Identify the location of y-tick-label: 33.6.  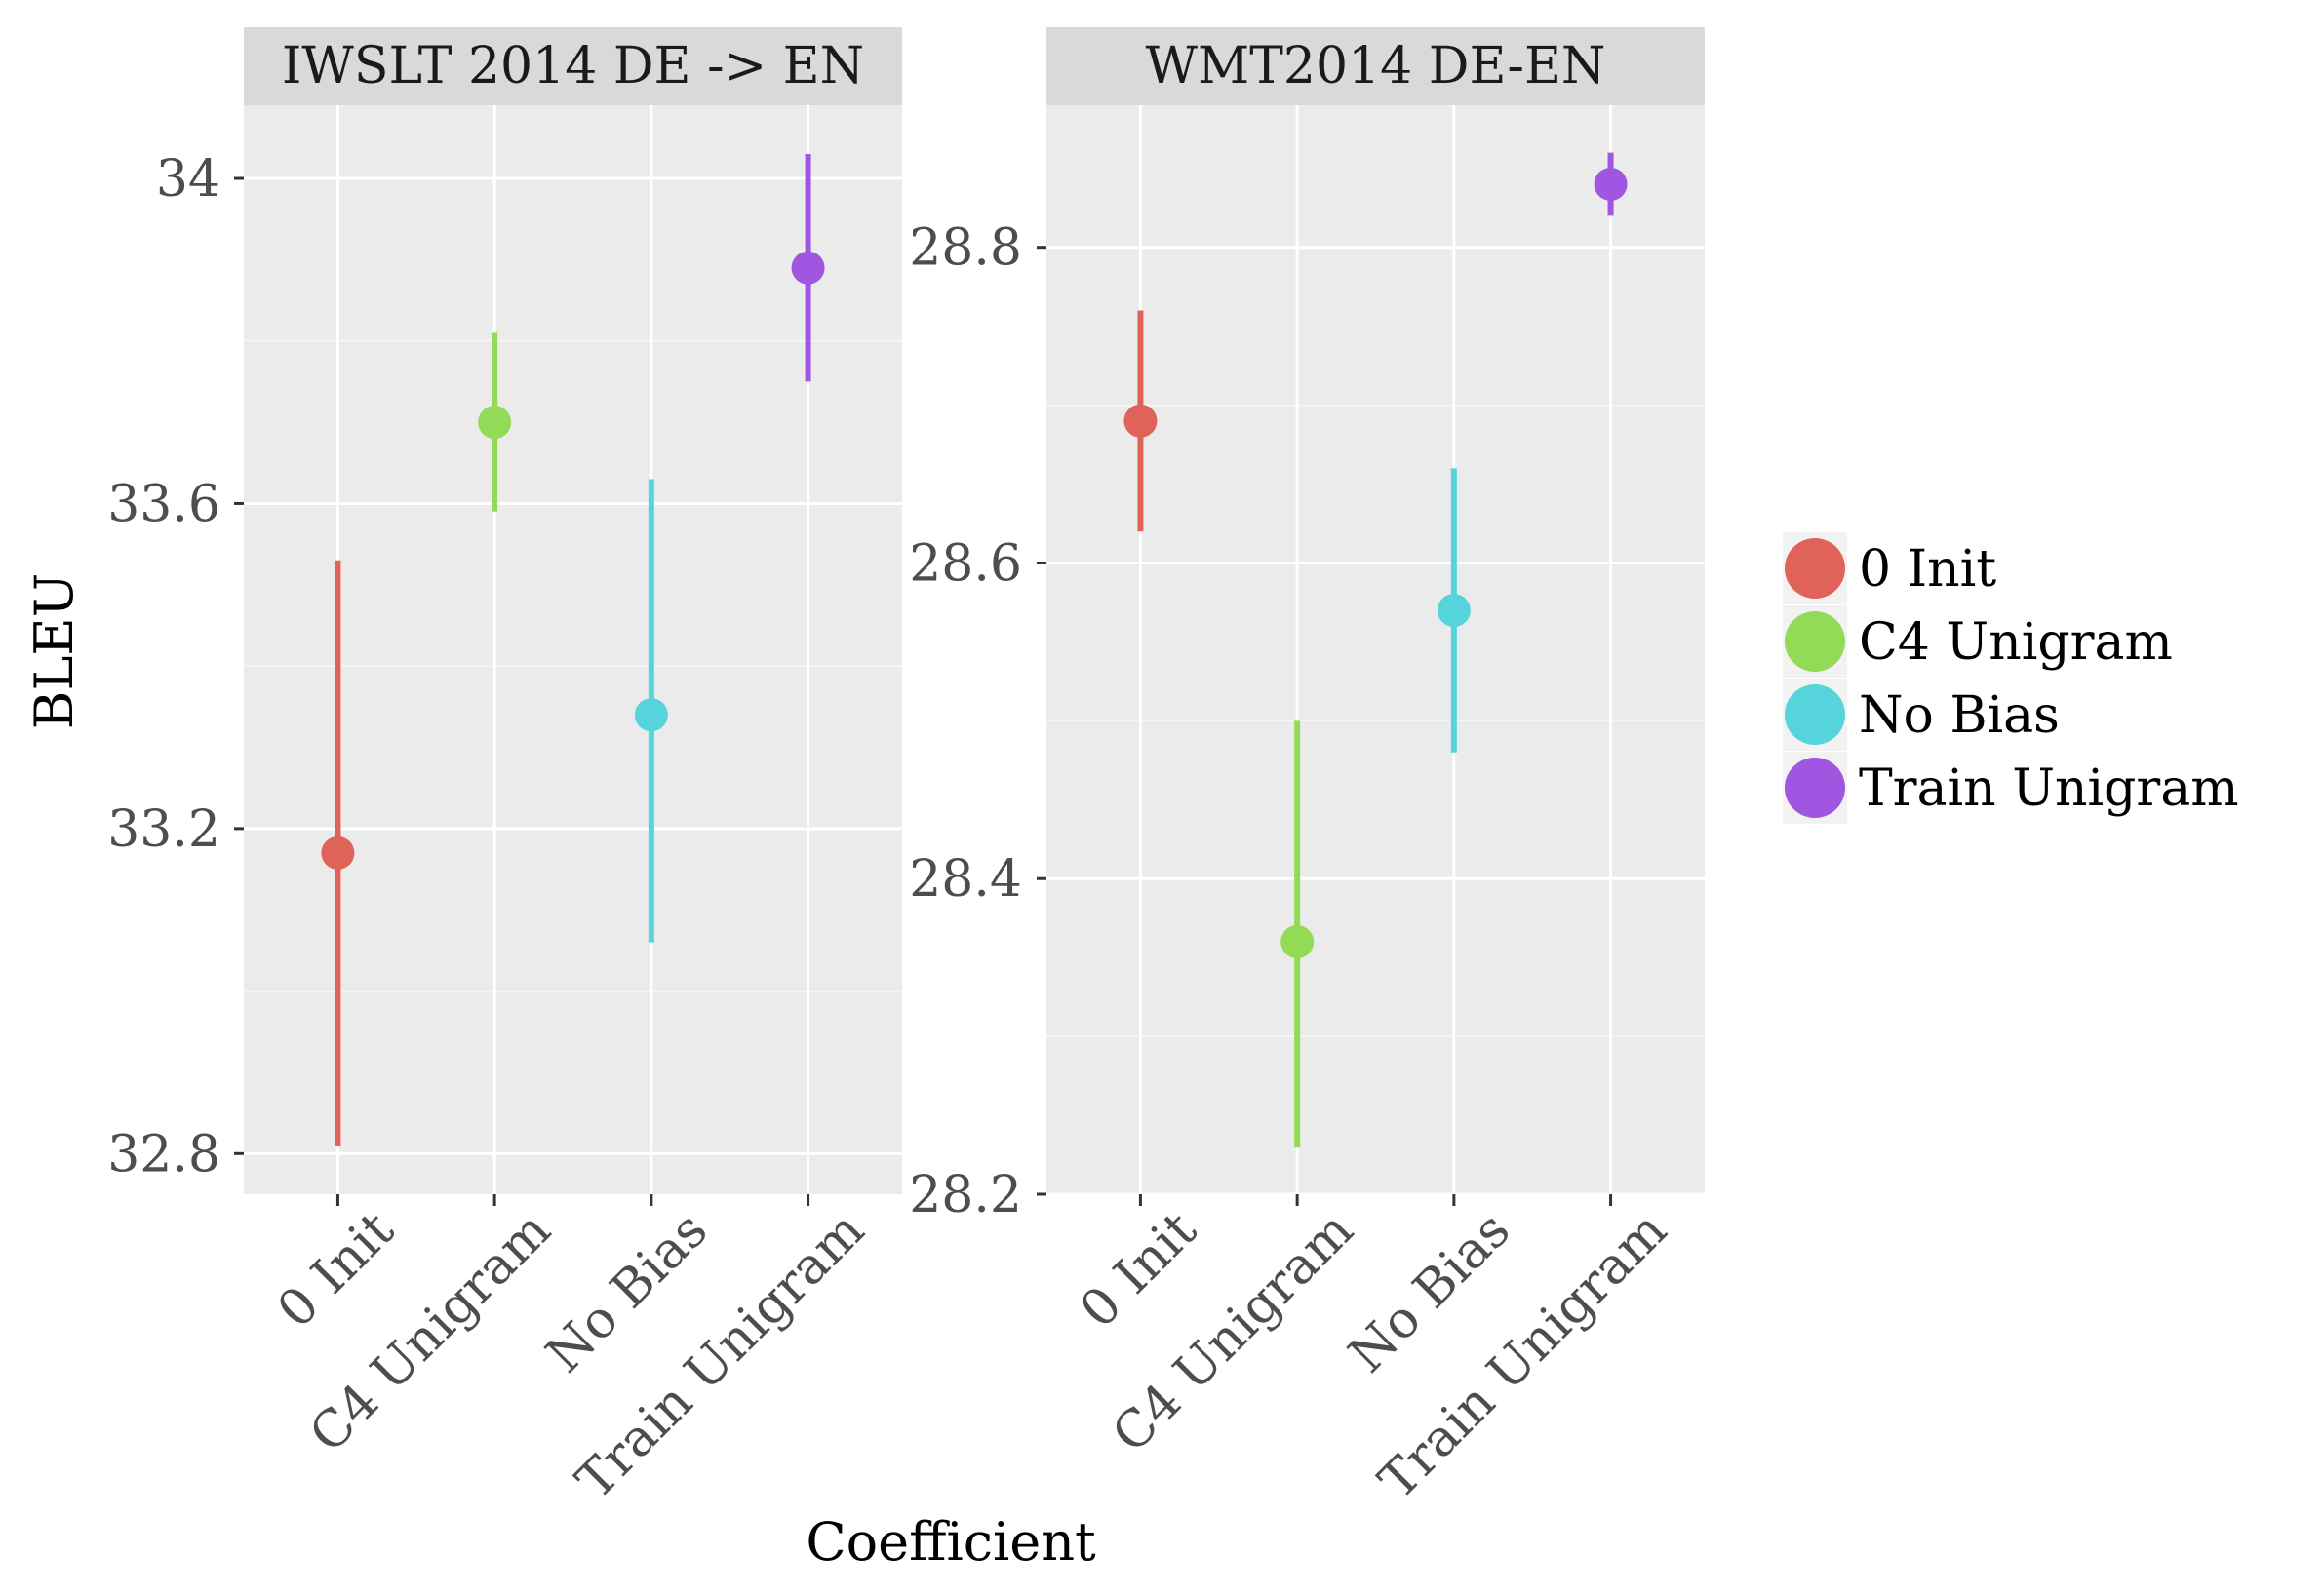
(163, 504).